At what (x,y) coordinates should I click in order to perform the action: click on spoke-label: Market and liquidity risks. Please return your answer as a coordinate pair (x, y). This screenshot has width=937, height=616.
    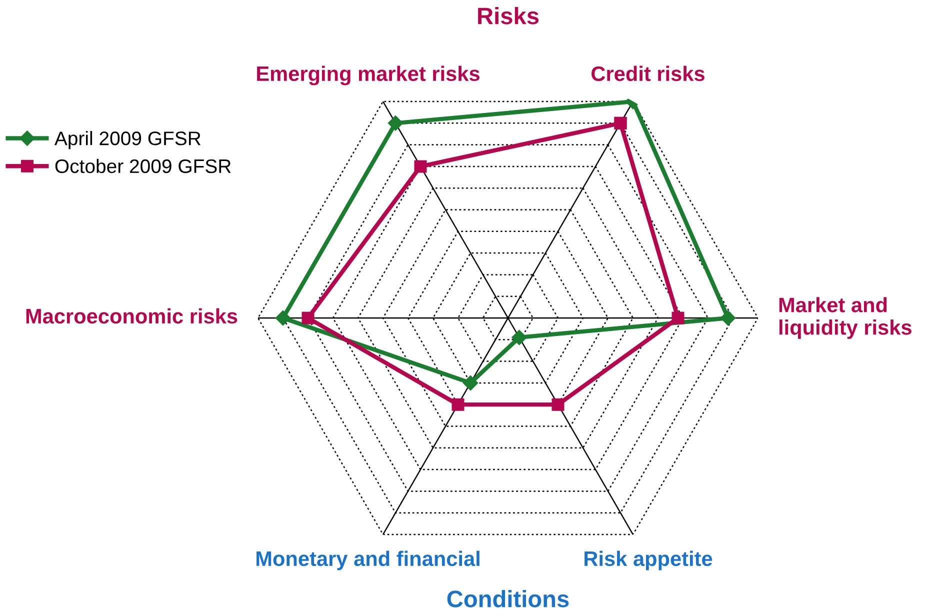
    Looking at the image, I should click on (845, 318).